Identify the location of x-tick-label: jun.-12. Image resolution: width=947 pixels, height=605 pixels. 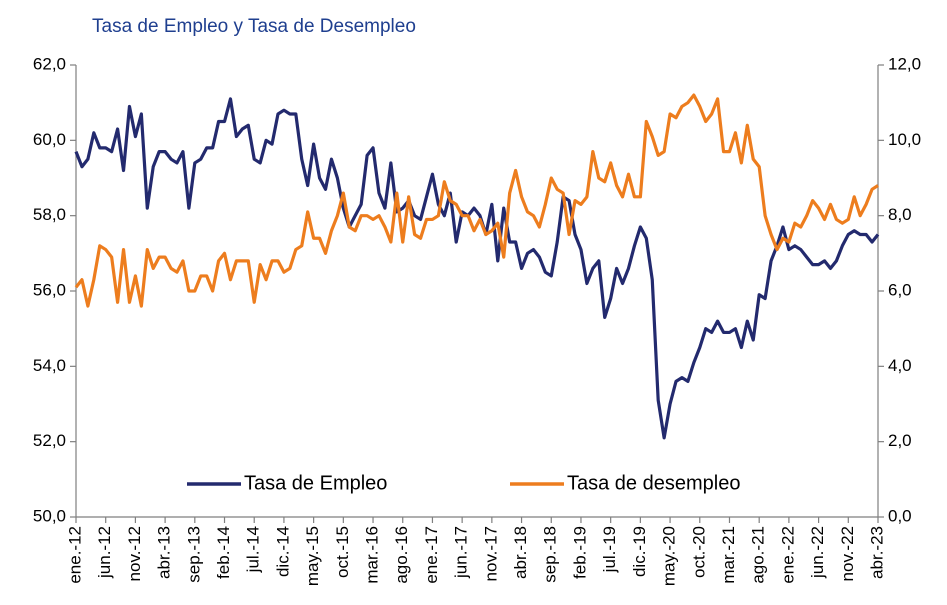
(104, 552).